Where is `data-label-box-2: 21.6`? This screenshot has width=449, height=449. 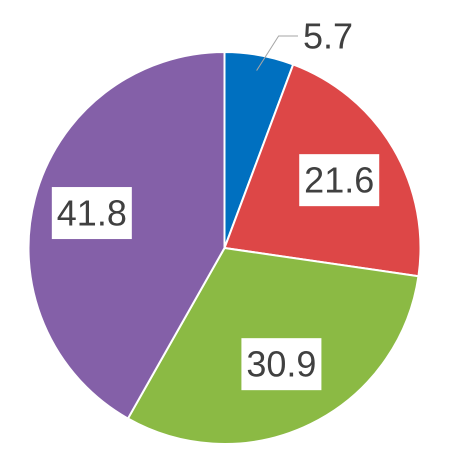
data-label-box-2: 21.6 is located at coordinates (339, 180).